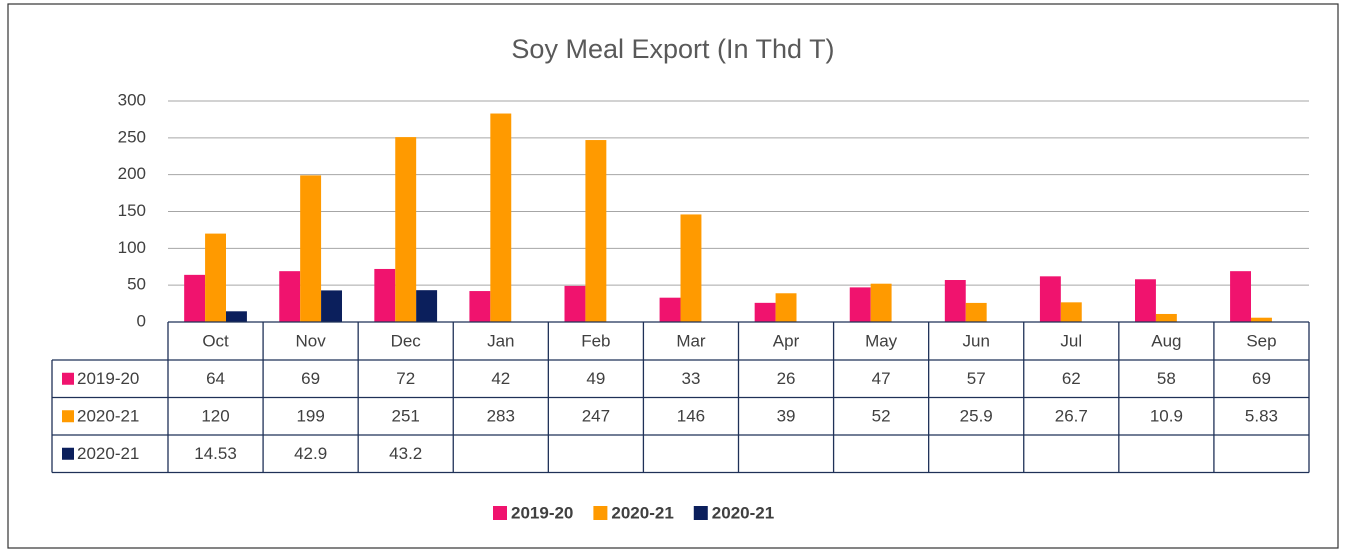 Image resolution: width=1346 pixels, height=552 pixels. Describe the element at coordinates (1166, 378) in the screenshot. I see `table-cell: 58` at that location.